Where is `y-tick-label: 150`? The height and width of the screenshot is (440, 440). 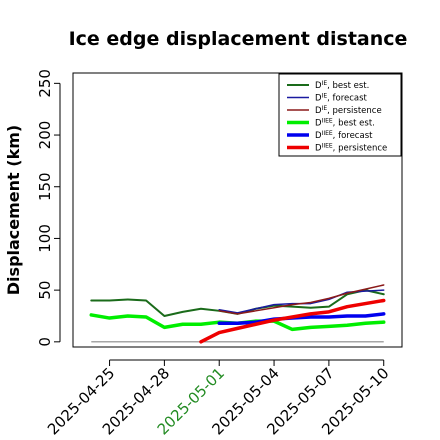 y-tick-label: 150 is located at coordinates (45, 186).